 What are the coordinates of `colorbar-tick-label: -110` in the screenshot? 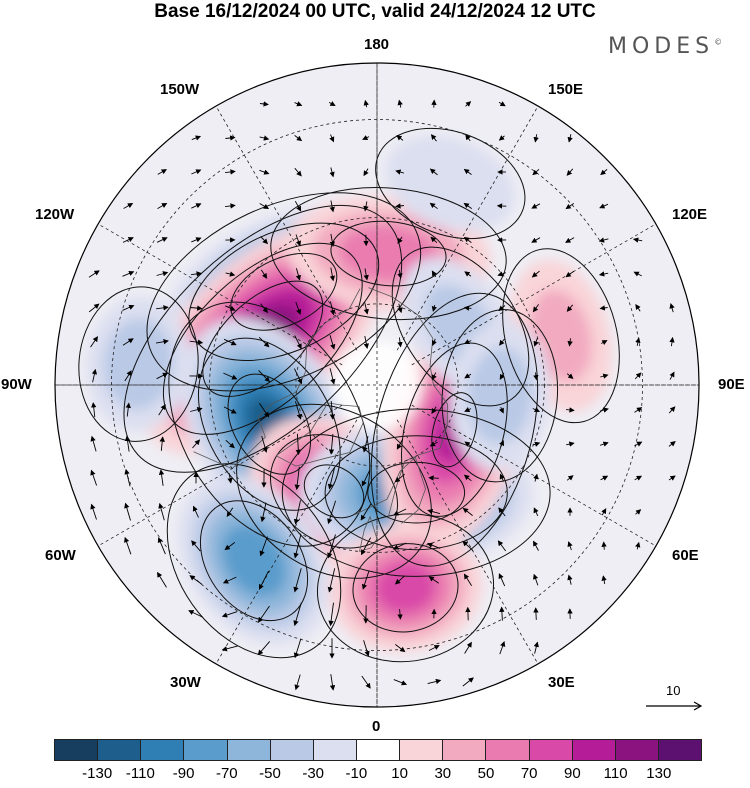 It's located at (140, 773).